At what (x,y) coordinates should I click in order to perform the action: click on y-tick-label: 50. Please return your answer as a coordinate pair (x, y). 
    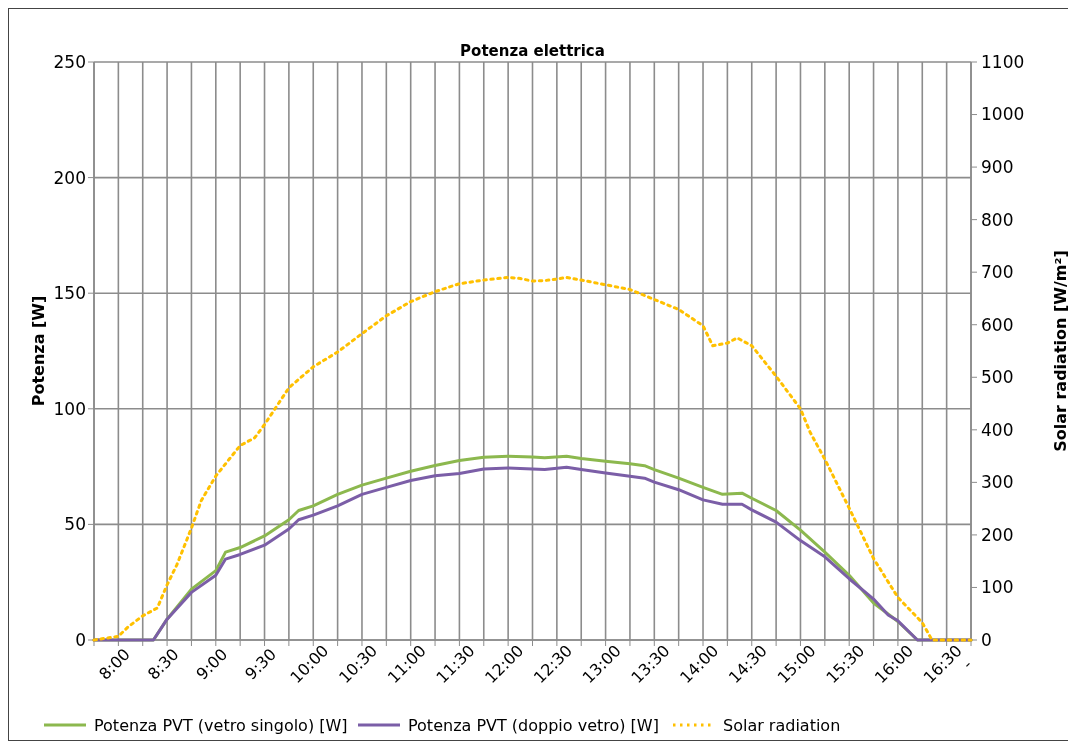
    Looking at the image, I should click on (75, 524).